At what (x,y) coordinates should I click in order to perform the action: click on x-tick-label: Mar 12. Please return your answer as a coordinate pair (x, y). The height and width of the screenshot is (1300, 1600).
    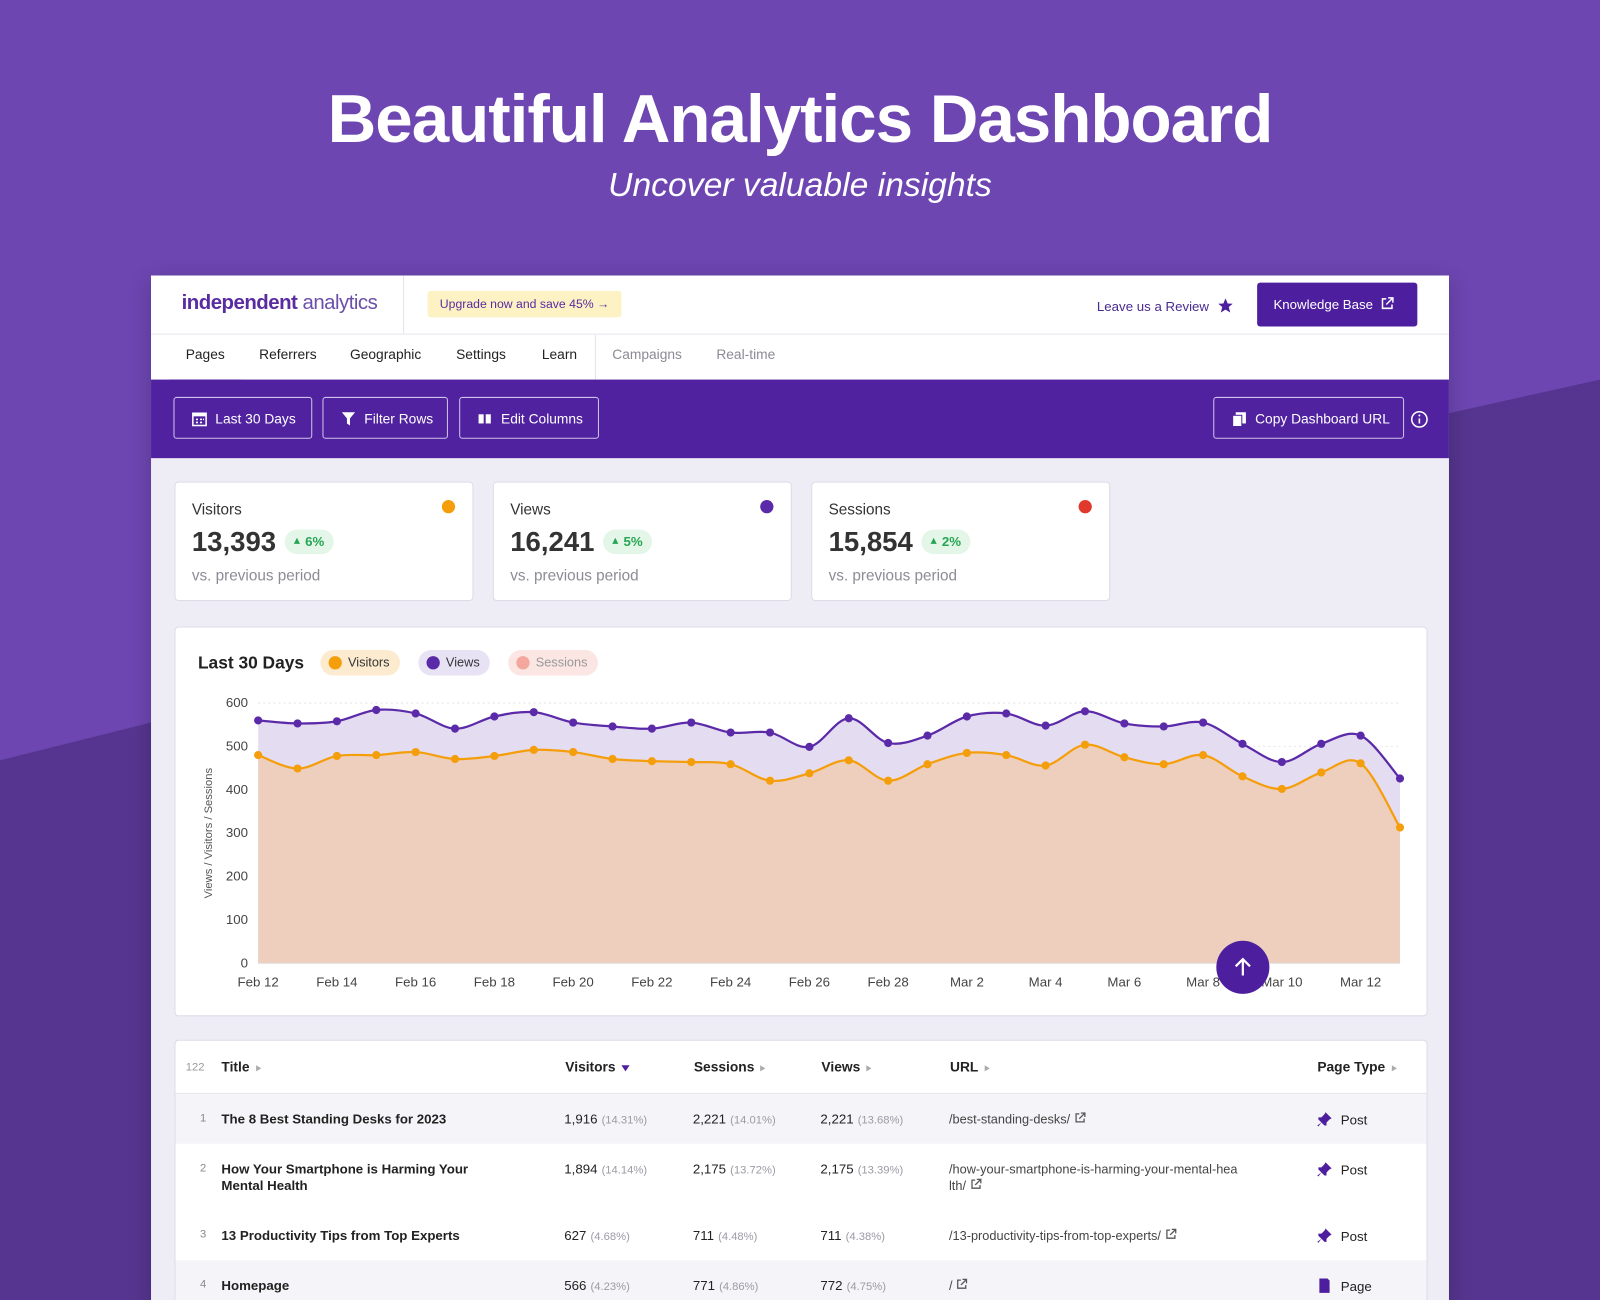
    Looking at the image, I should click on (1360, 982).